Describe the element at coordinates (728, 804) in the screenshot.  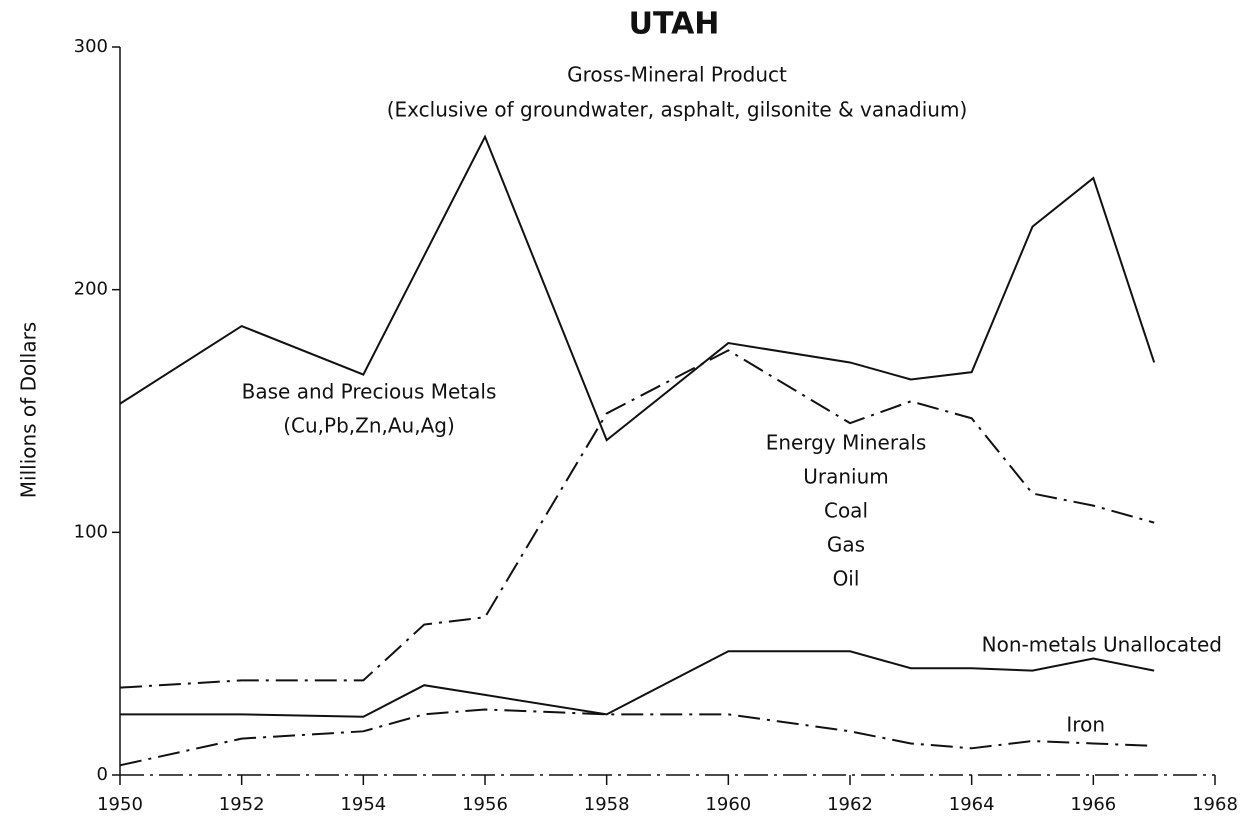
I see `x-tick-label: 1960` at that location.